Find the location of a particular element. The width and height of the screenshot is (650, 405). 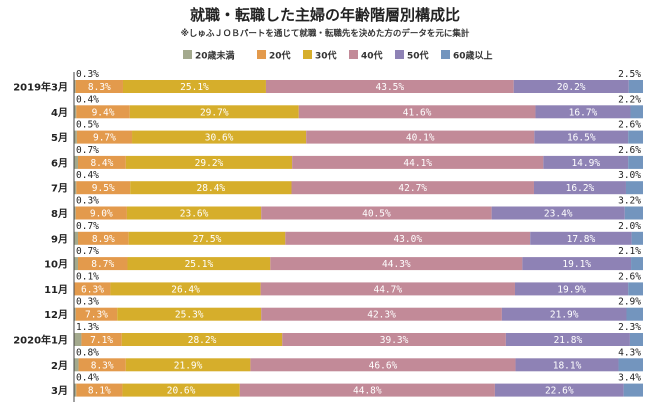

data-label-9-5: 2.9% is located at coordinates (629, 302).